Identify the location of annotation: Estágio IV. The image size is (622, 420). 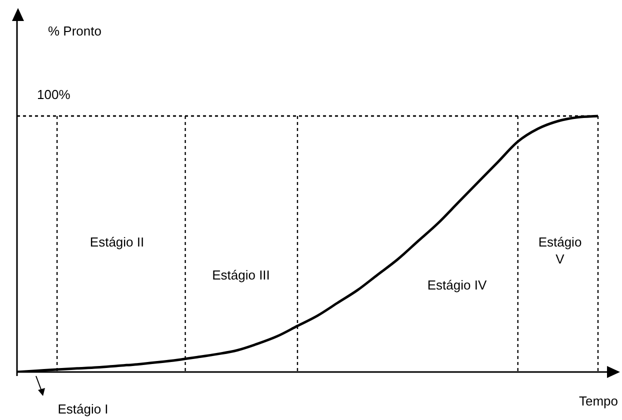
(457, 285).